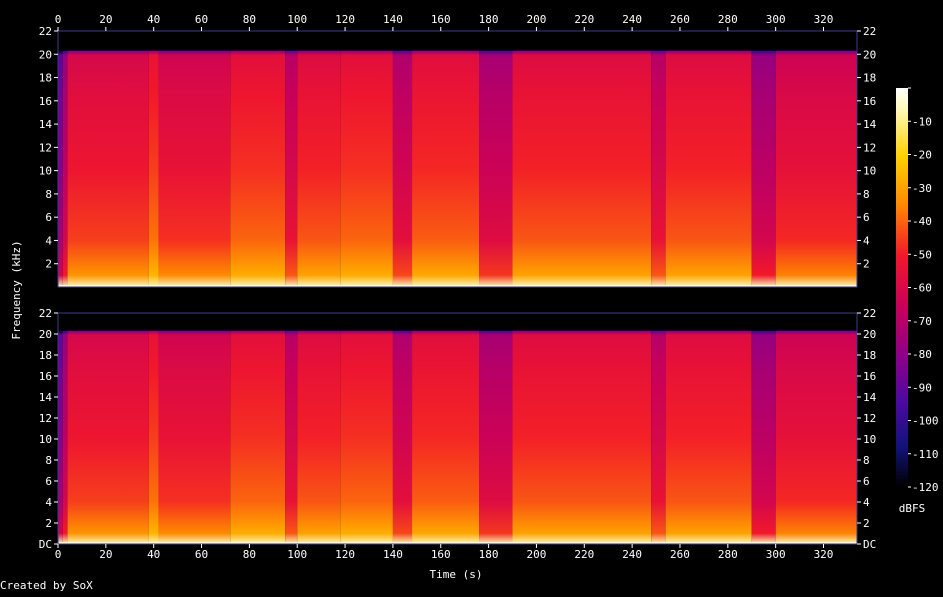 This screenshot has width=943, height=597. I want to click on x-tick-label-bottom: 280, so click(728, 554).